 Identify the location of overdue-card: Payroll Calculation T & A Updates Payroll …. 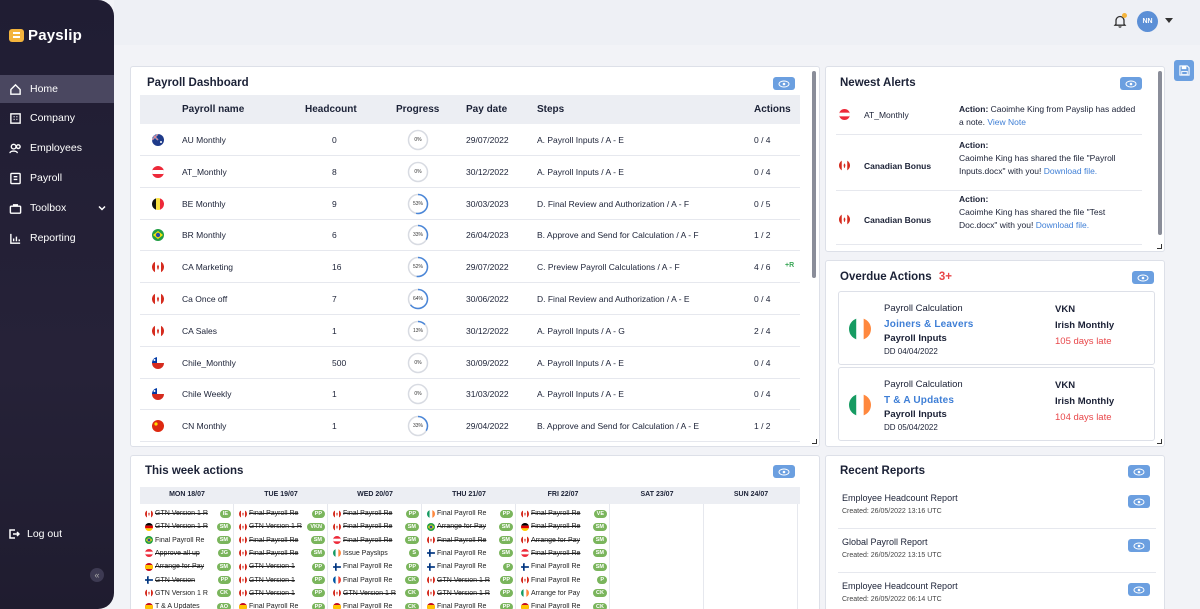
(996, 404).